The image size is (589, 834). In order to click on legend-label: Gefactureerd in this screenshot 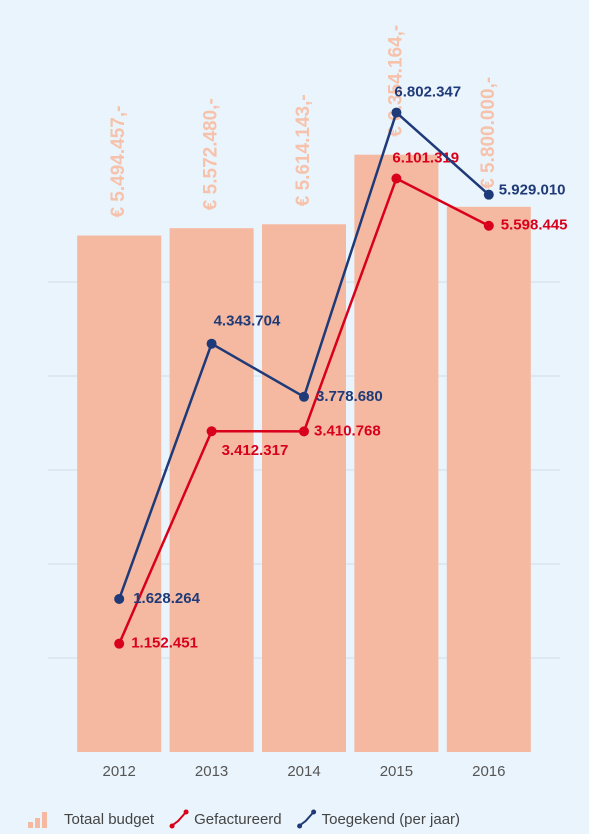, I will do `click(238, 819)`.